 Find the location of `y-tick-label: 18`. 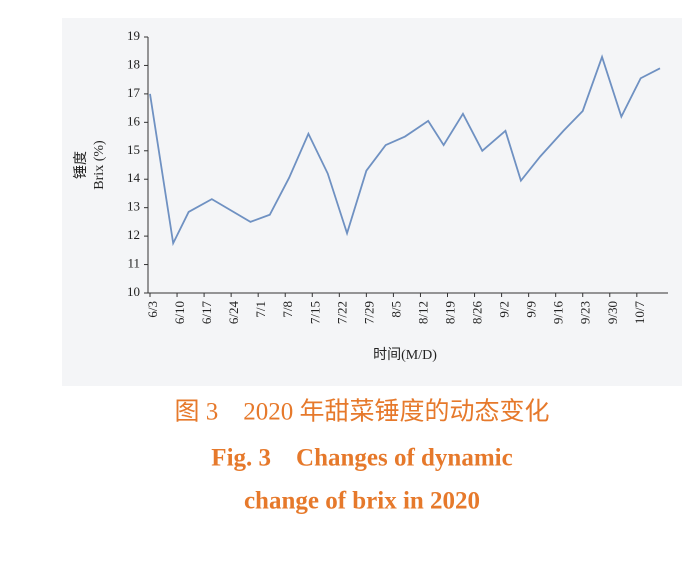

y-tick-label: 18 is located at coordinates (133, 63).